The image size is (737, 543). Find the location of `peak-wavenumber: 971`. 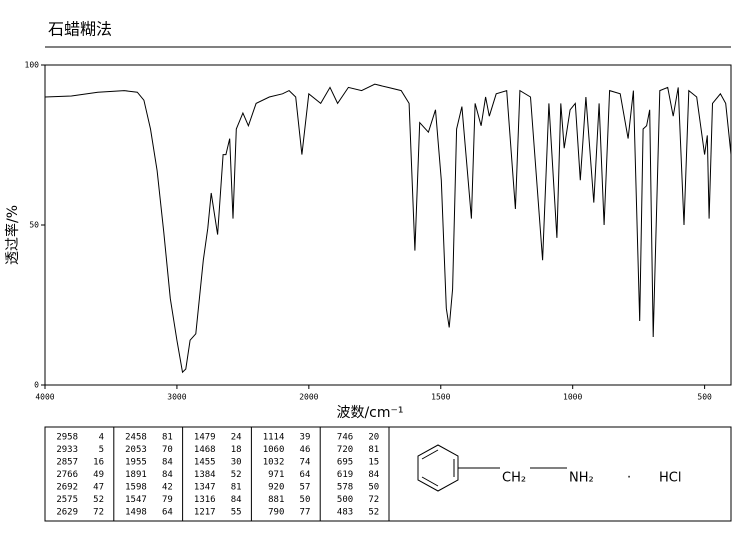

peak-wavenumber: 971 is located at coordinates (276, 475).